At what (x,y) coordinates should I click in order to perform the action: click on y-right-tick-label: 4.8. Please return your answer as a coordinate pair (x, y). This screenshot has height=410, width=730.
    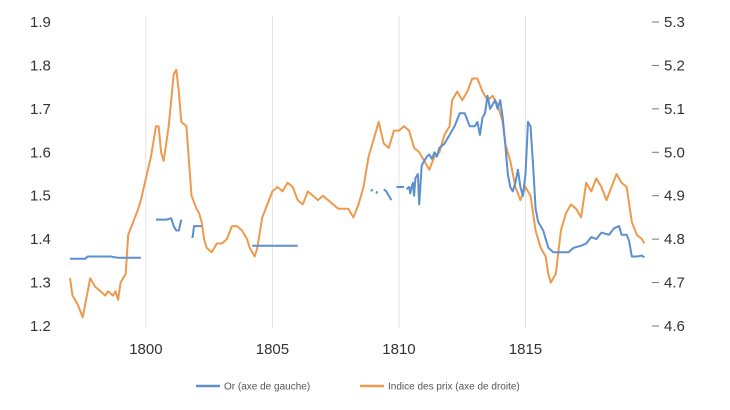
    Looking at the image, I should click on (674, 239).